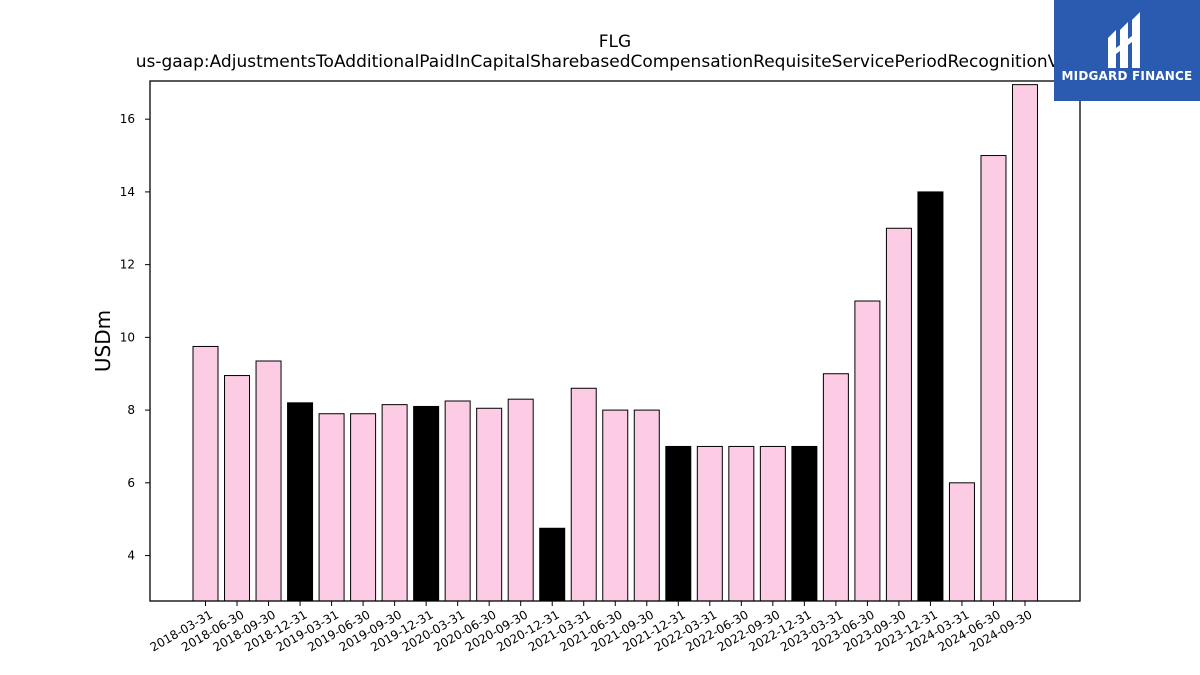 Image resolution: width=1200 pixels, height=675 pixels. I want to click on midgard-finance-logo: MIDGARD FINANCE, so click(1127, 50).